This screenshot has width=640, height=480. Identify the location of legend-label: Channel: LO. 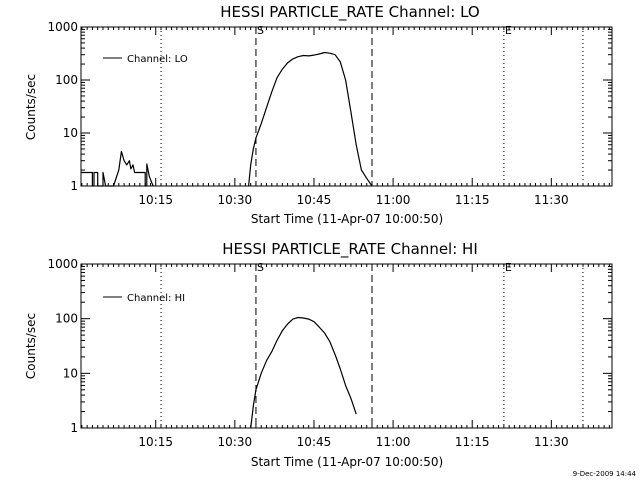
(157, 59).